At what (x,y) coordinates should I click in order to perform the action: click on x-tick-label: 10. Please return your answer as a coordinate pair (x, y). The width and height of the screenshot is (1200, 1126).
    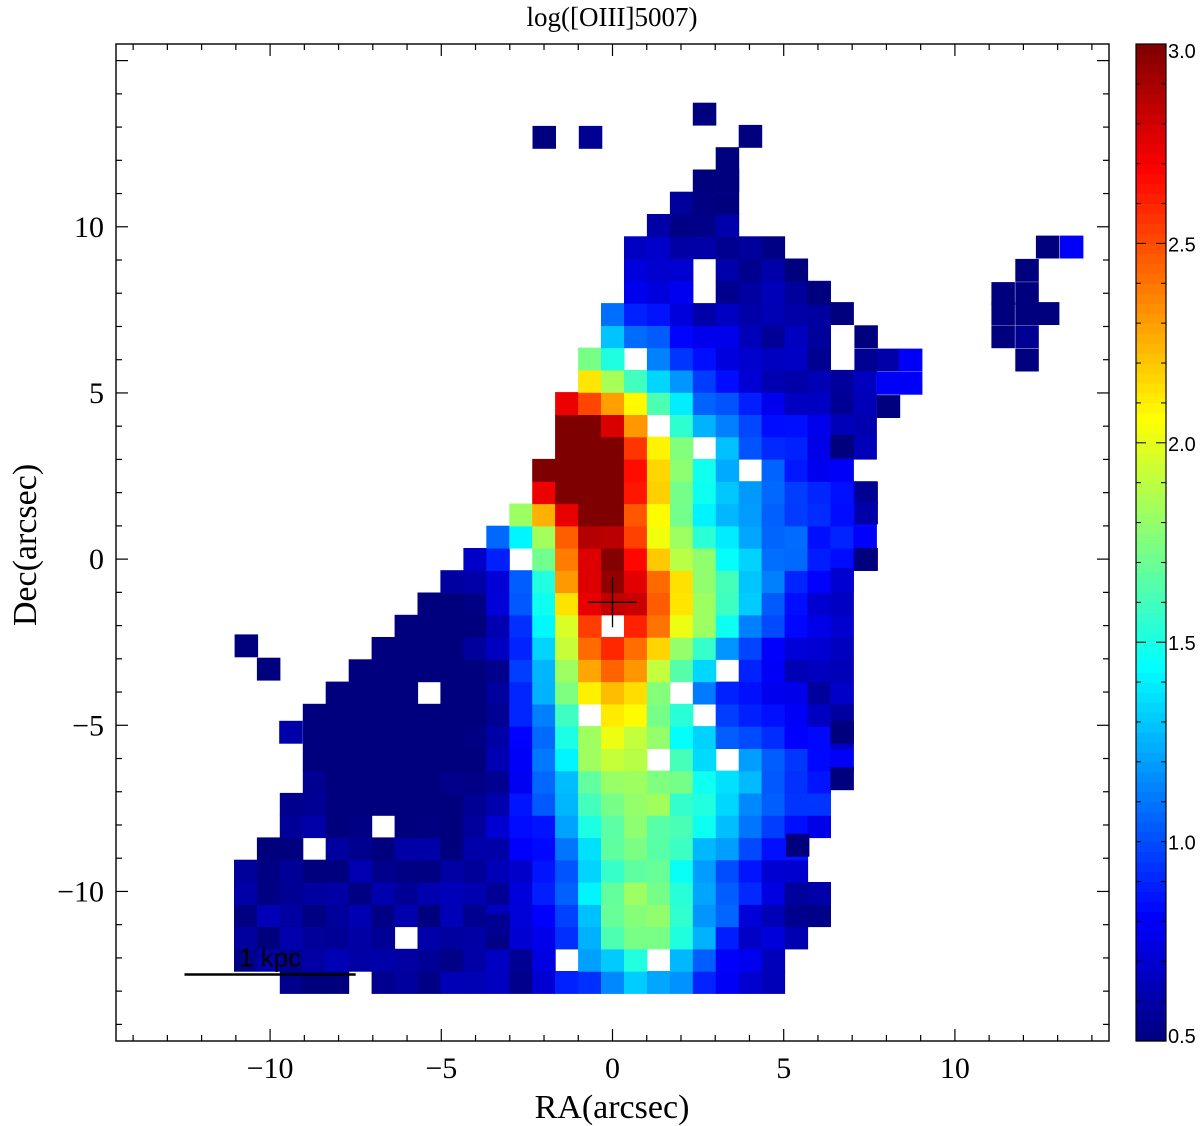
    Looking at the image, I should click on (955, 1068).